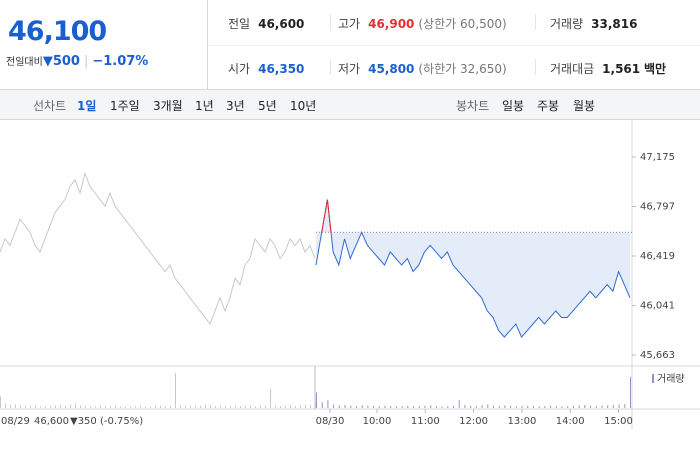 The height and width of the screenshot is (450, 700). I want to click on tab: 일봉, so click(513, 106).